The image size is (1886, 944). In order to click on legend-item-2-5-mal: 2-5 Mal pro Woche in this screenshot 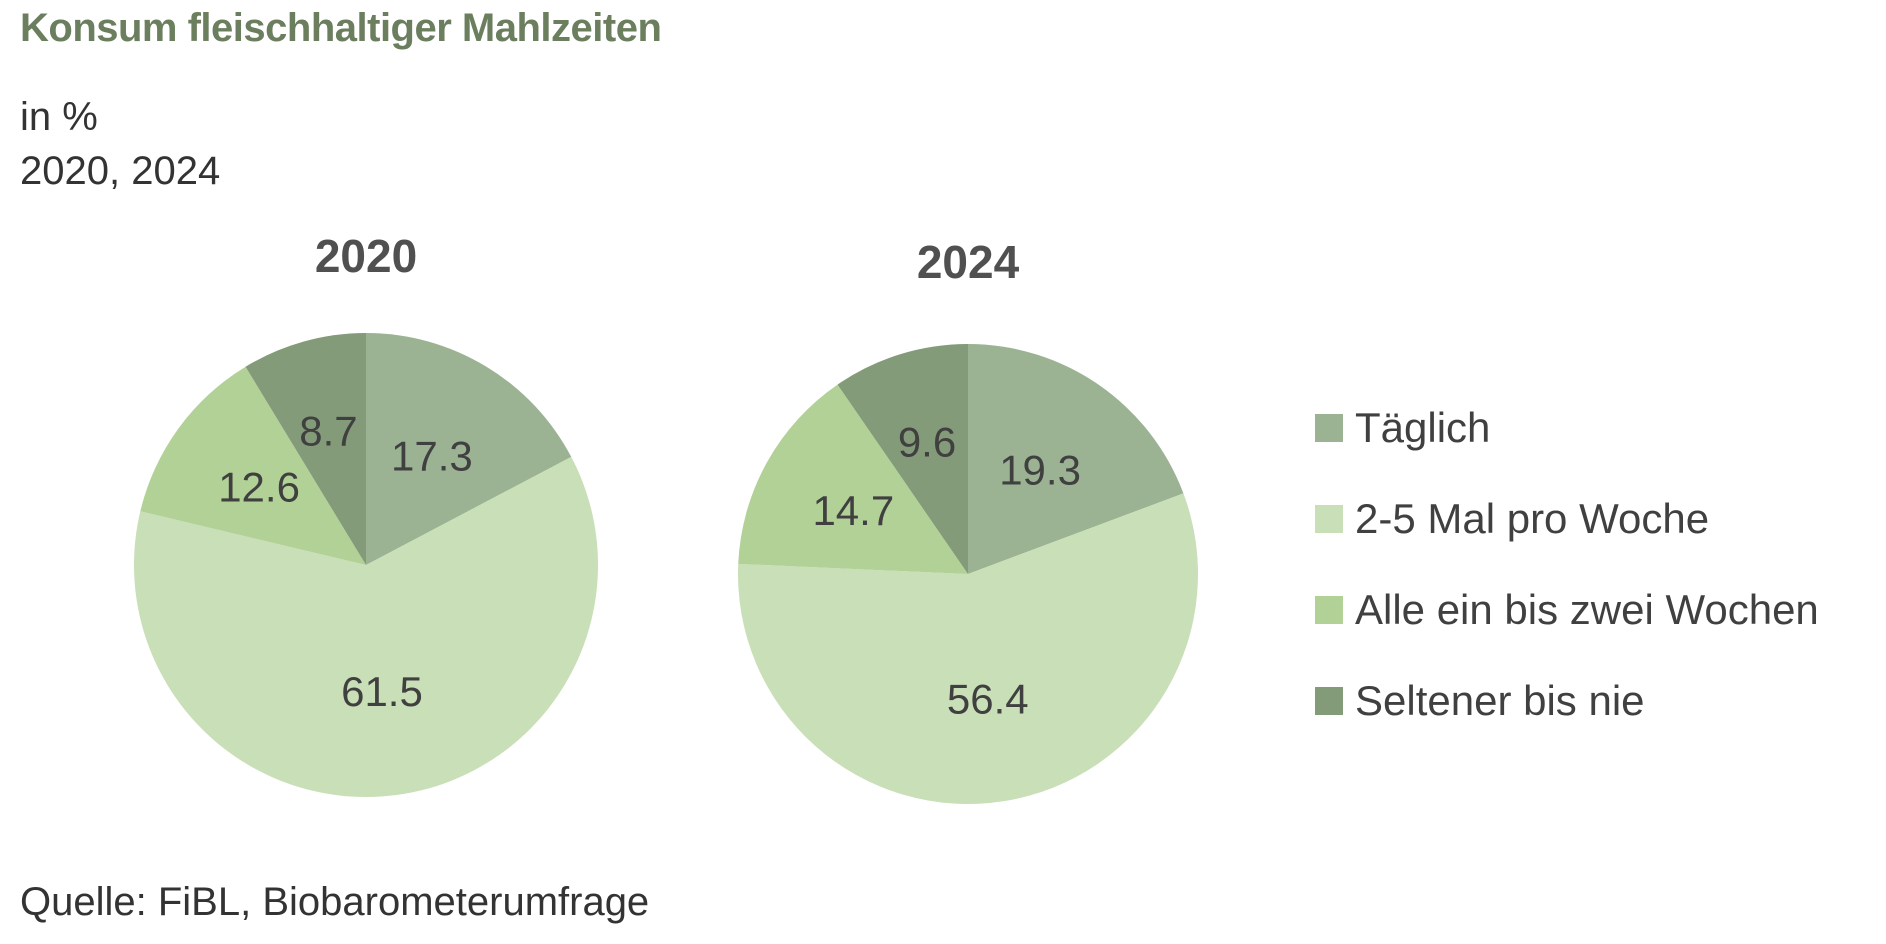, I will do `click(1567, 518)`.